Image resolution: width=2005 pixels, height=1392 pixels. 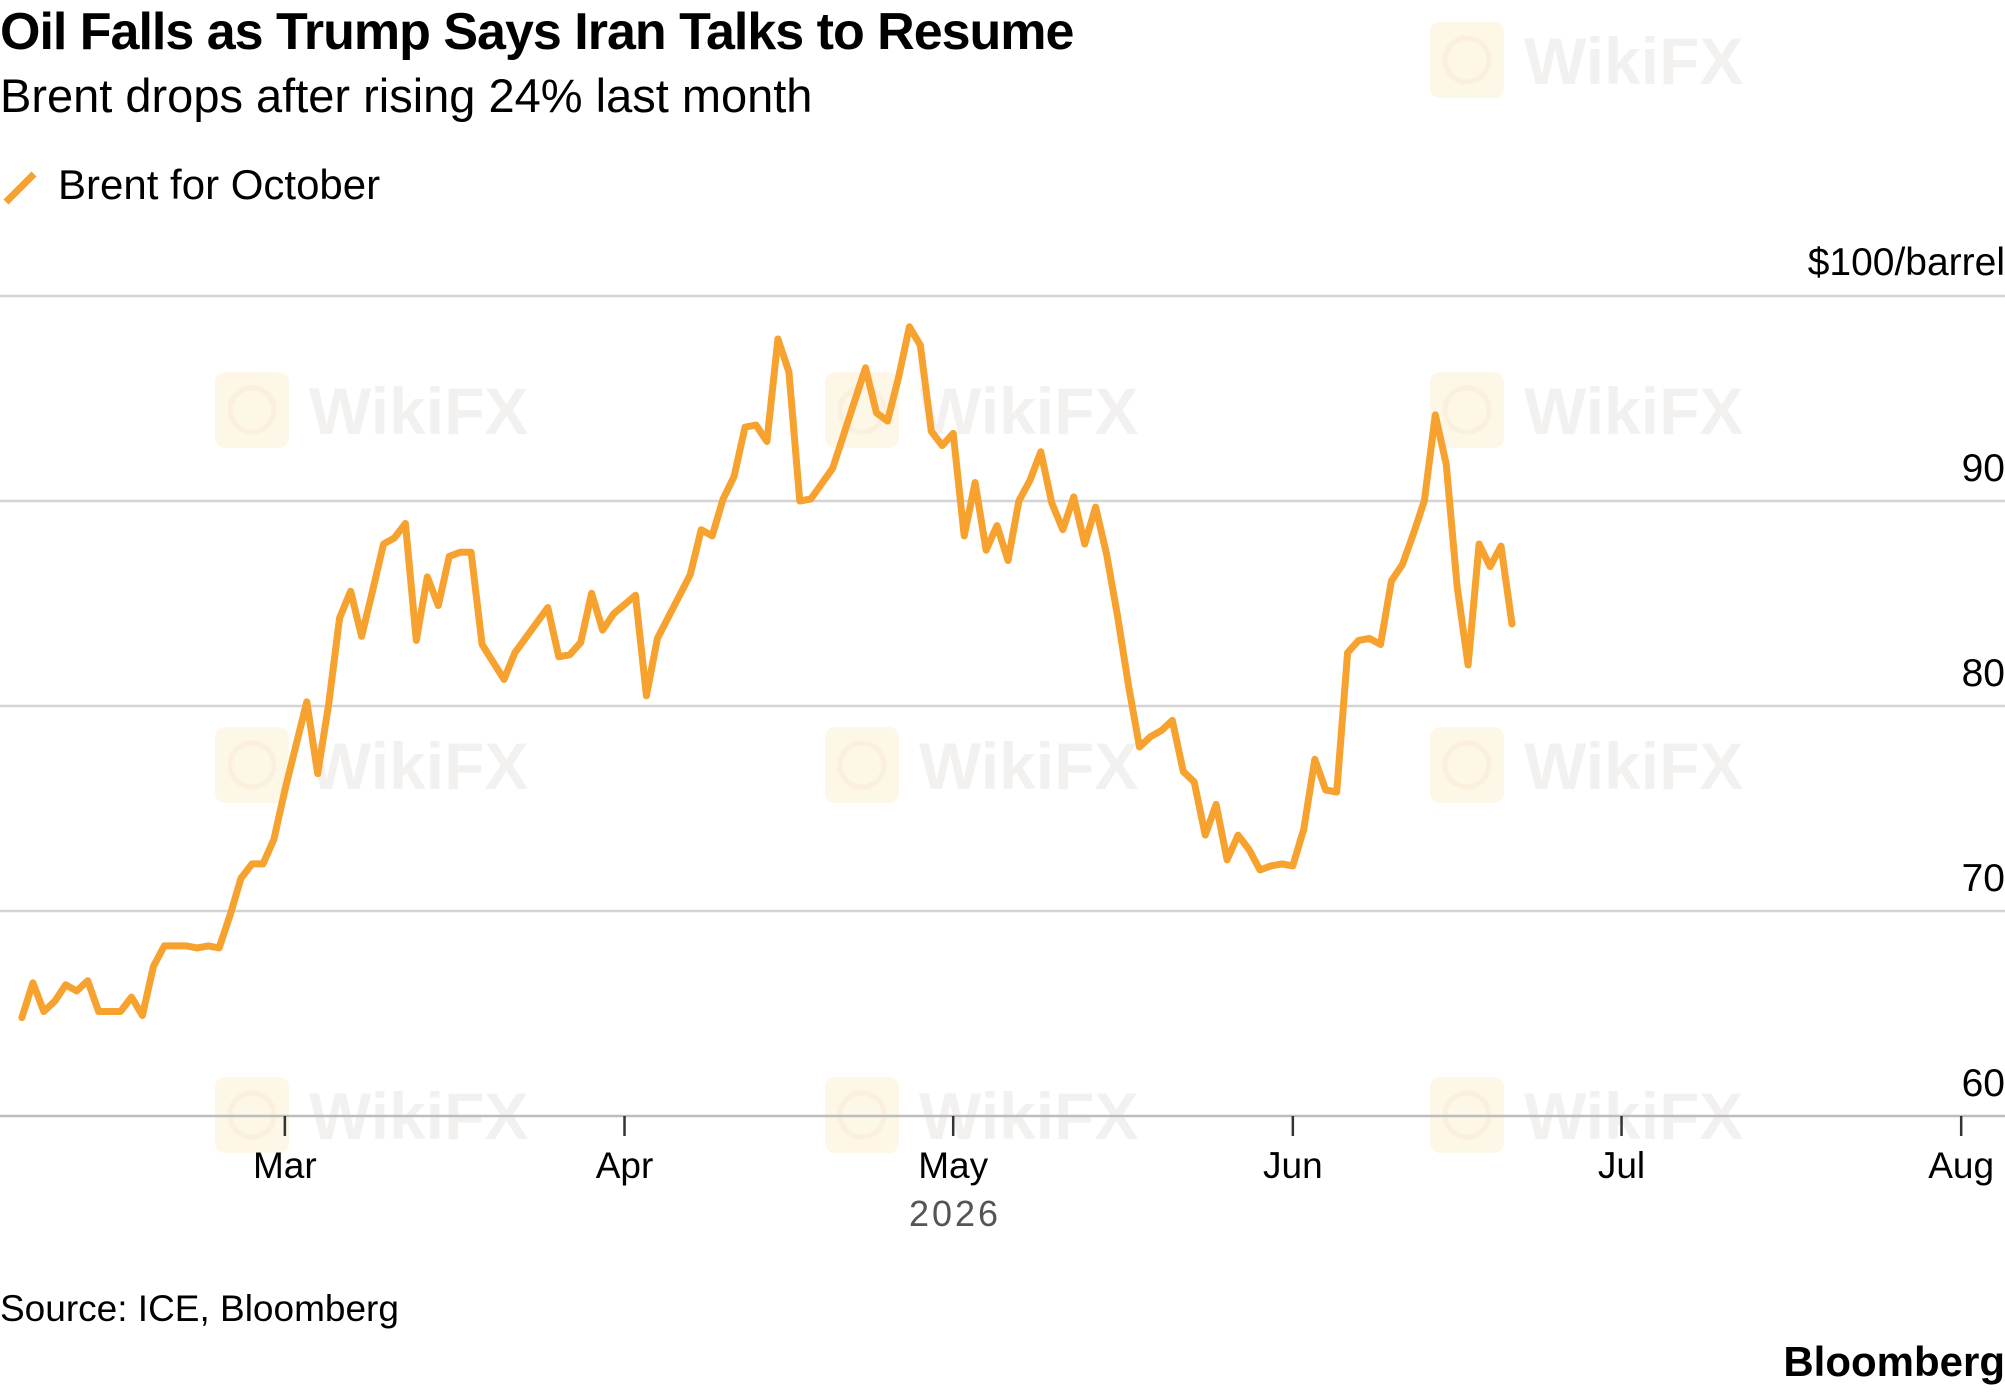 I want to click on watermark-0: WikiFX, so click(x=1586, y=60).